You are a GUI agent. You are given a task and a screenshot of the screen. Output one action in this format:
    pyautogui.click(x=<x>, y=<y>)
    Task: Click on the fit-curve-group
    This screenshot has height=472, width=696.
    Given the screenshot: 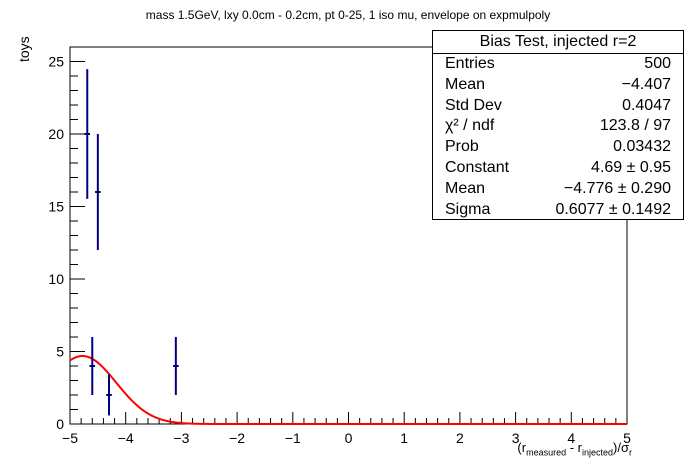 What is the action you would take?
    pyautogui.click(x=348, y=389)
    